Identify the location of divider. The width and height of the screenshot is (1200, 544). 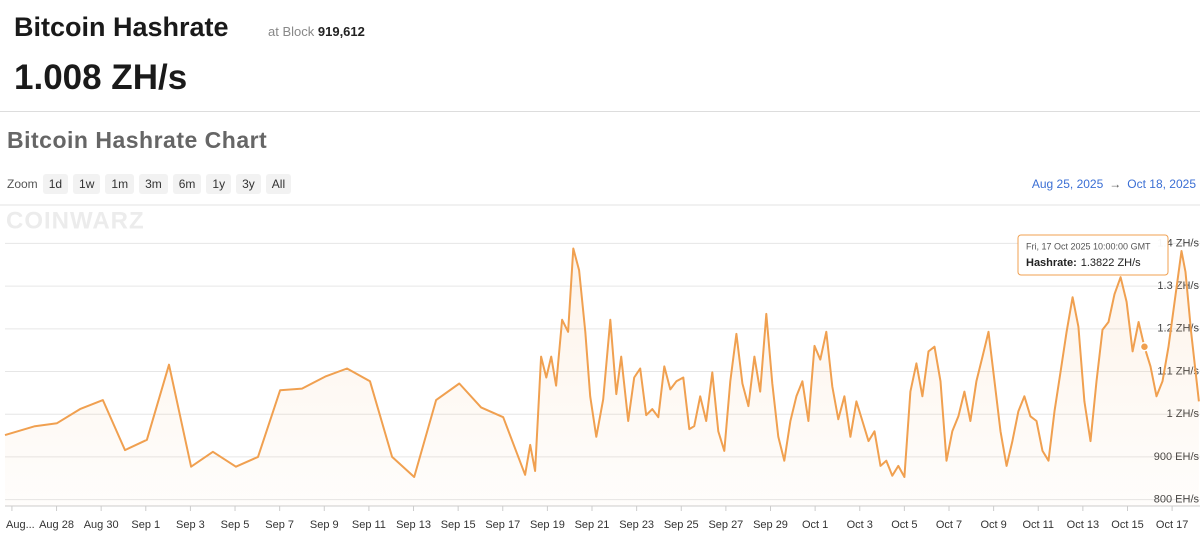
(600, 111).